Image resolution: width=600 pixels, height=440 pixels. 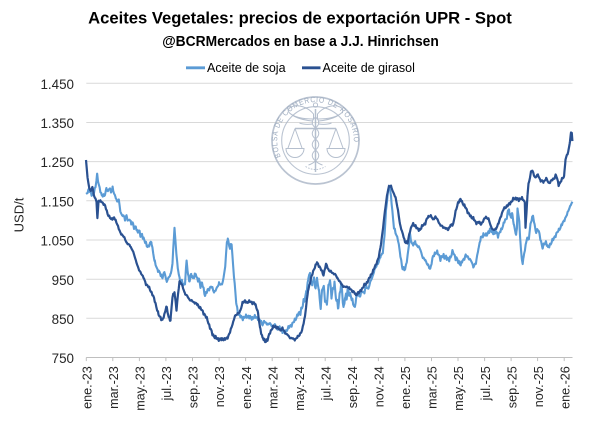 I want to click on svg-text: Aceite de girasol, so click(x=369, y=68).